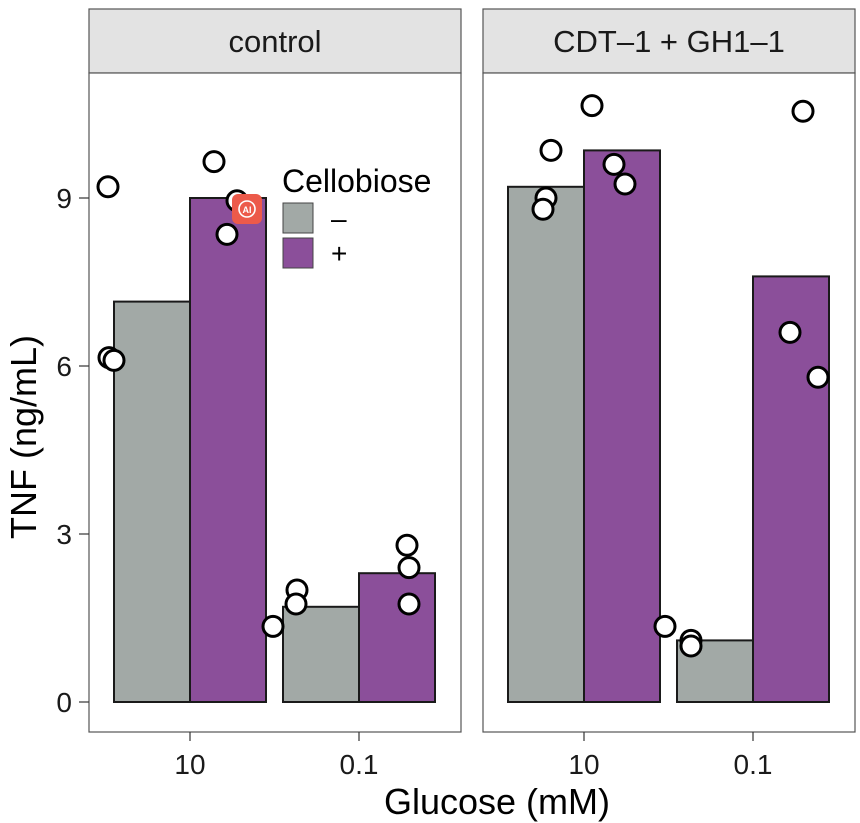 Image resolution: width=860 pixels, height=823 pixels. What do you see at coordinates (339, 218) in the screenshot?
I see `legend-label-minus: –` at bounding box center [339, 218].